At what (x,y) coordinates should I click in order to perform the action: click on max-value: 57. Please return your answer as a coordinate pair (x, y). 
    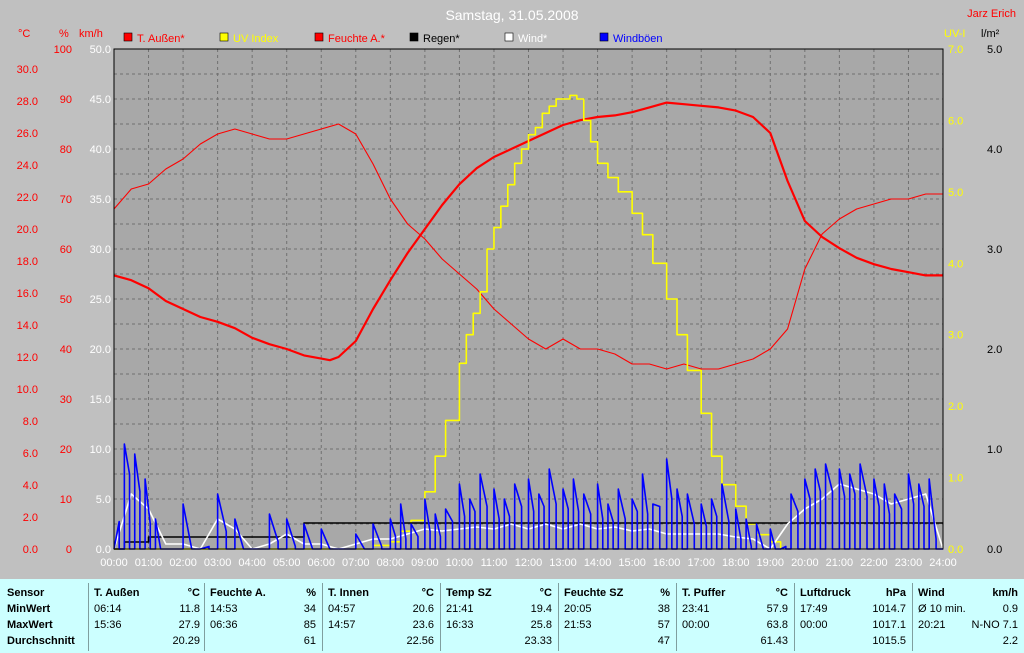
    Looking at the image, I should click on (663, 625).